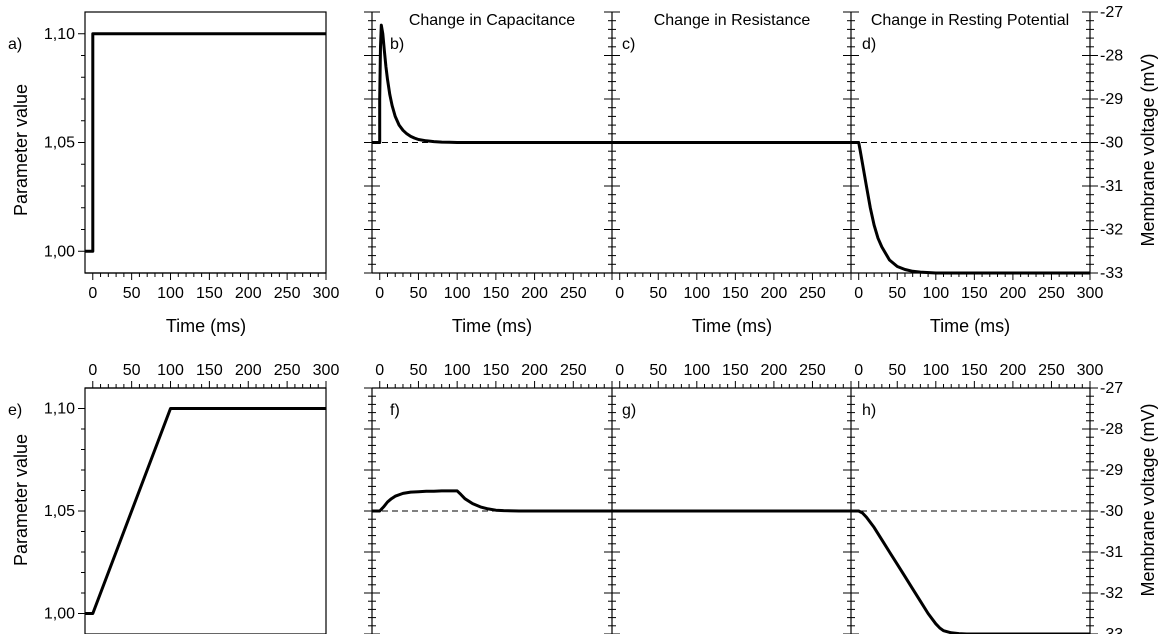  What do you see at coordinates (1111, 230) in the screenshot?
I see `y-tick-label-d: -32` at bounding box center [1111, 230].